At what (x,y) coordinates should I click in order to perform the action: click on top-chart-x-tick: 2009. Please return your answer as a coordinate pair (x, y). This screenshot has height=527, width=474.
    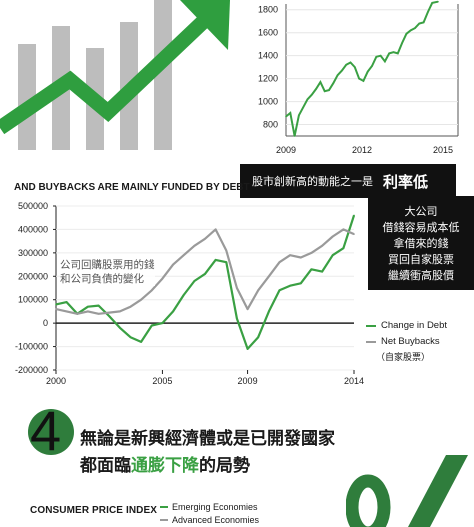
    Looking at the image, I should click on (286, 150).